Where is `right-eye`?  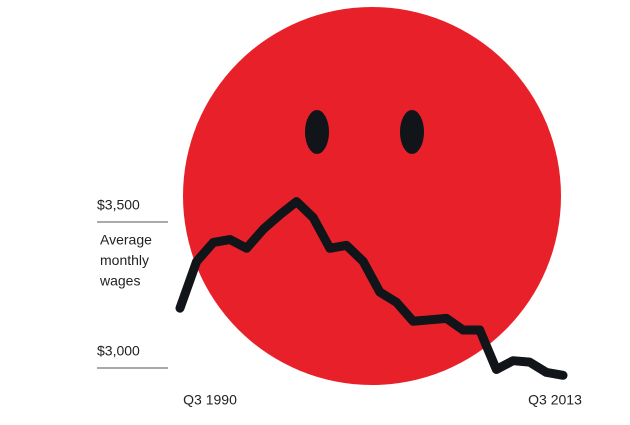
right-eye is located at coordinates (412, 132).